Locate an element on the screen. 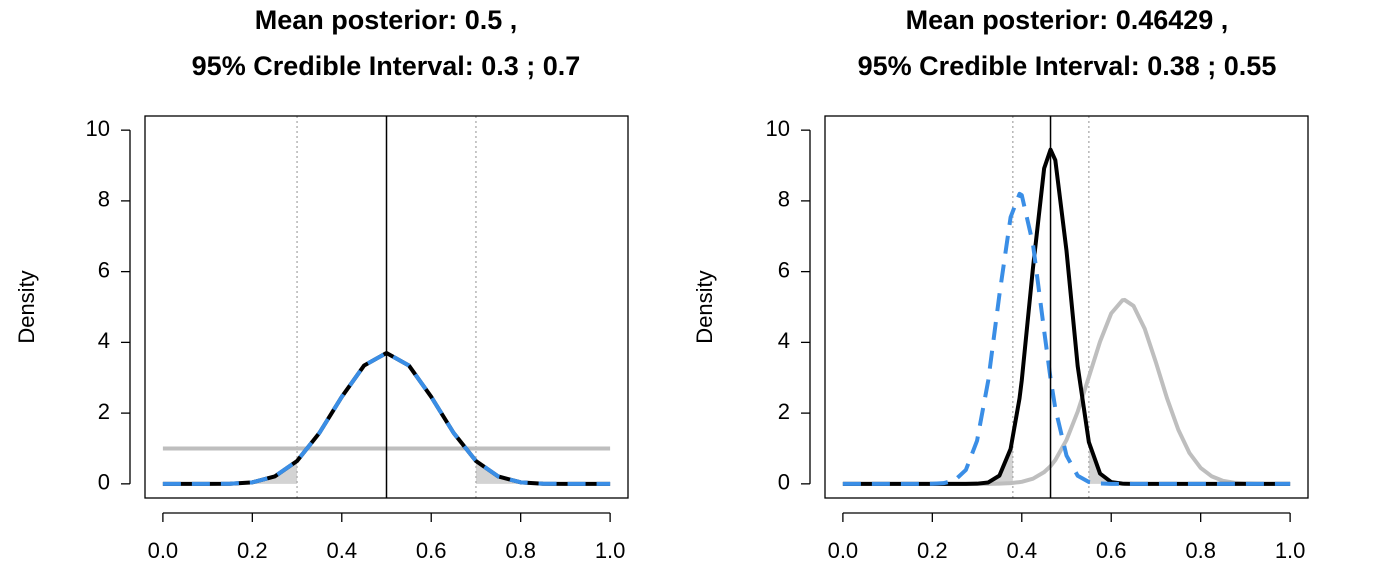 The width and height of the screenshot is (1375, 580). chart-title: Mean posterior: 0.5 , is located at coordinates (386, 20).